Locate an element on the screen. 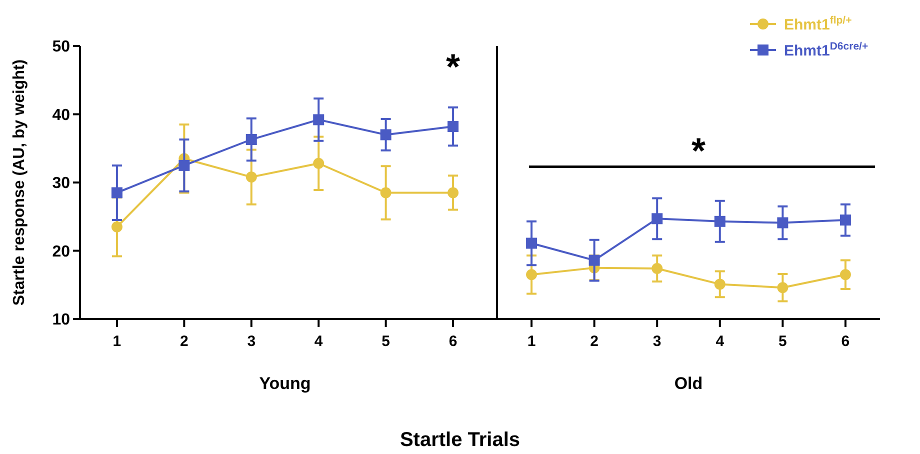 Image resolution: width=920 pixels, height=454 pixels. y-tick-label: 50 is located at coordinates (61, 47).